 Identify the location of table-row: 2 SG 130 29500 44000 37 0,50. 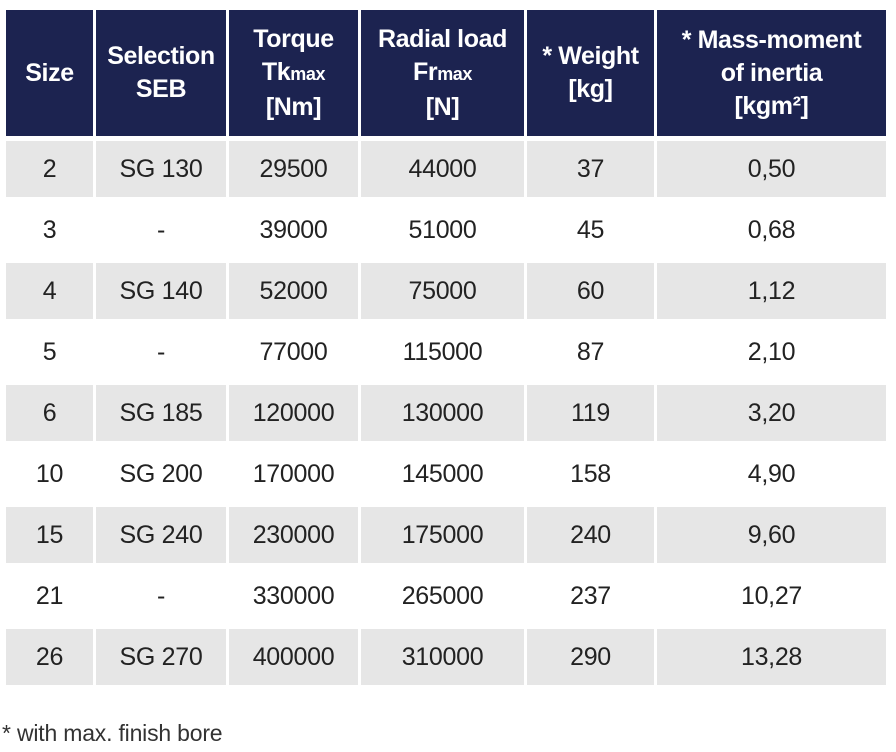
(446, 169).